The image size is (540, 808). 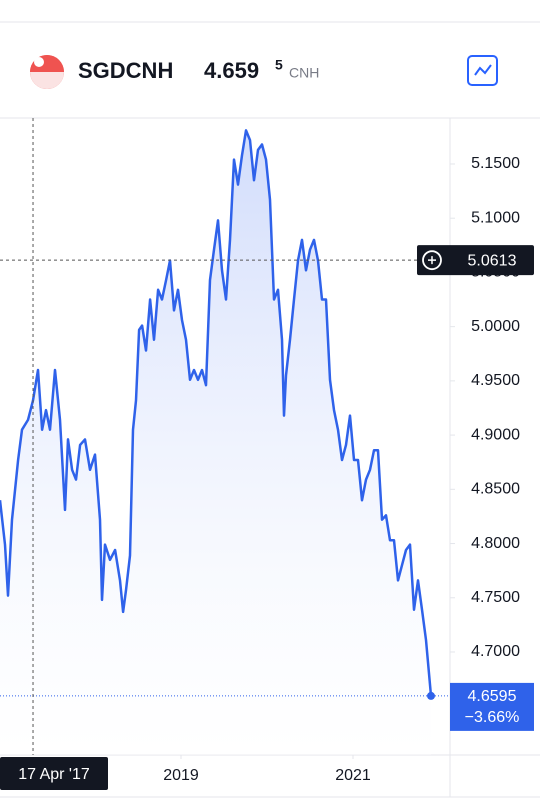 I want to click on y-tick-label: 5.1500, so click(x=495, y=163).